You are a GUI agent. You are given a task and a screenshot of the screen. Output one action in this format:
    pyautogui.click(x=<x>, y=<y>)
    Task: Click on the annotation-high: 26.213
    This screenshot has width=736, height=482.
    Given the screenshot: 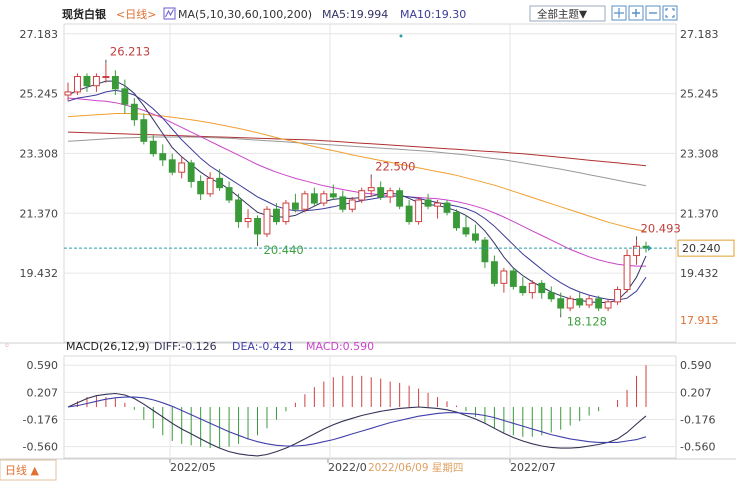 What is the action you would take?
    pyautogui.click(x=130, y=52)
    